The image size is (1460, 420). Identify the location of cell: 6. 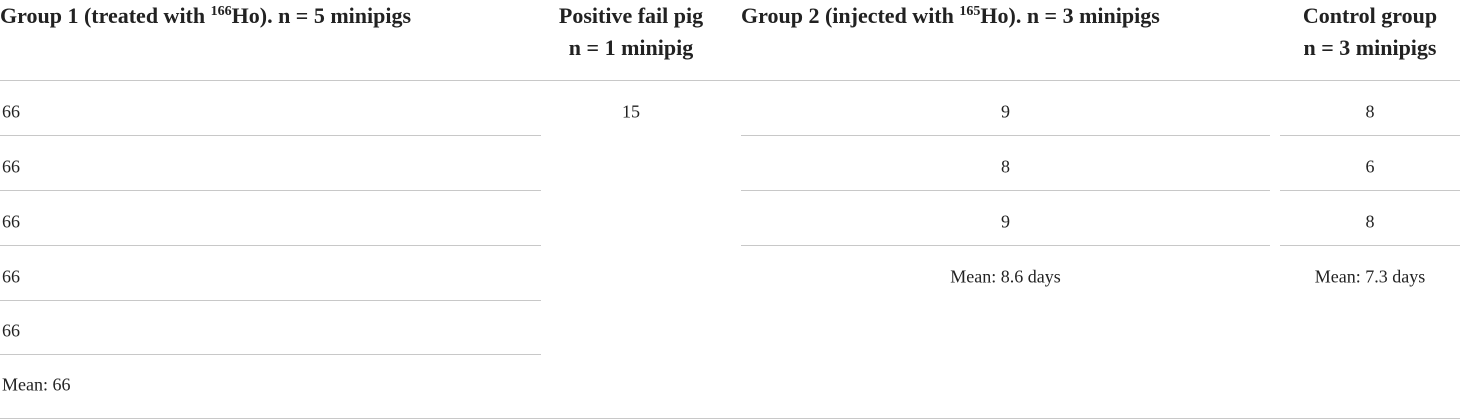
(1370, 166).